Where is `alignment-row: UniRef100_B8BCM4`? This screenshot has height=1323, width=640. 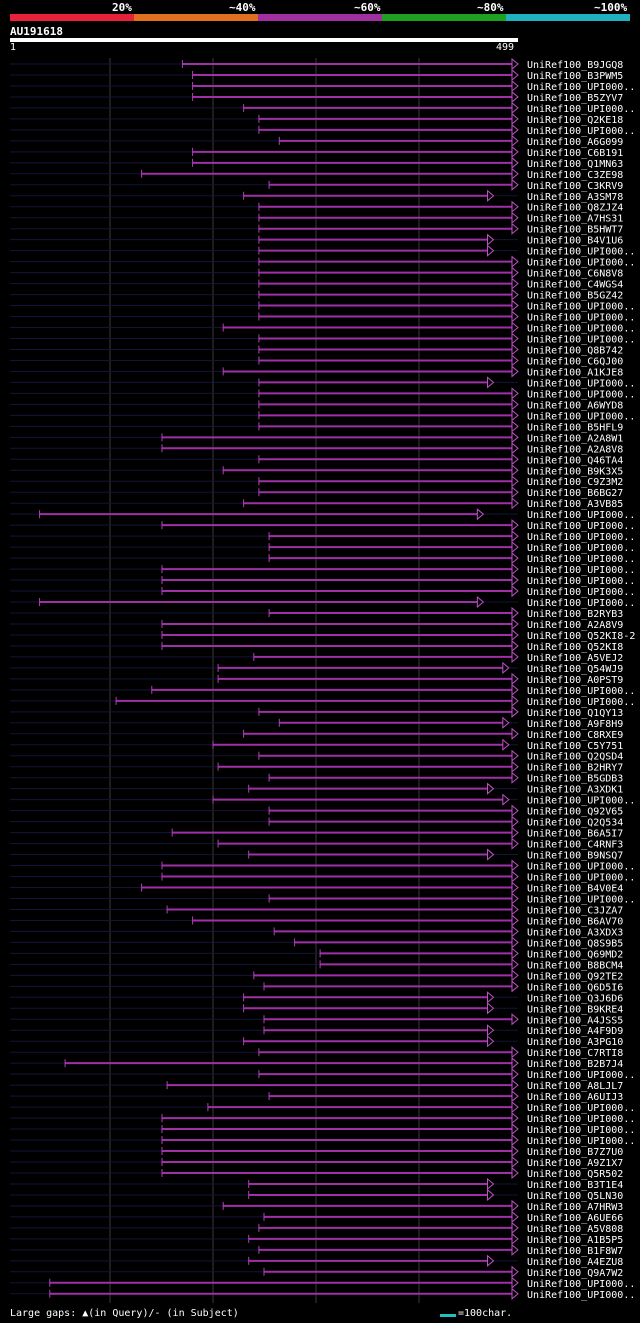 alignment-row: UniRef100_B8BCM4 is located at coordinates (316, 964).